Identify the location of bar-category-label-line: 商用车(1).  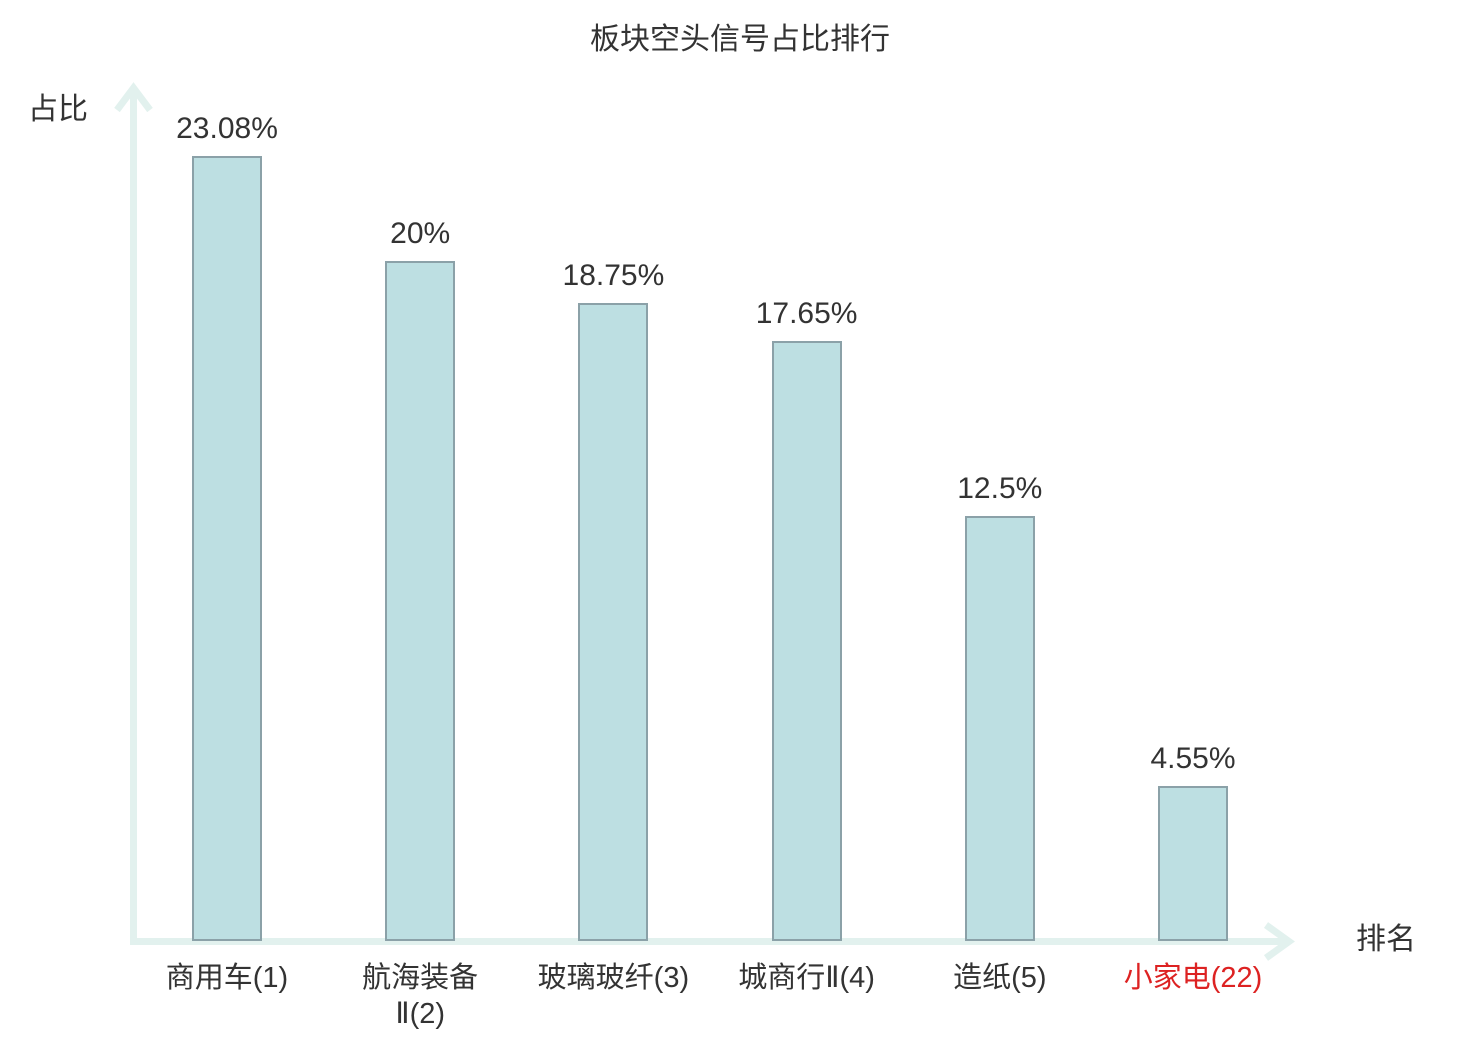
(227, 978).